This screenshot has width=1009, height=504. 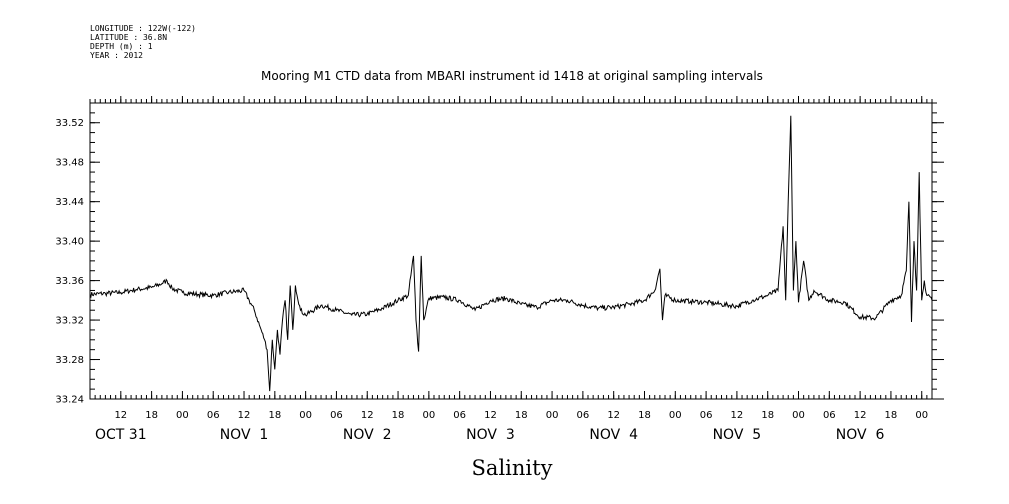 What do you see at coordinates (69, 400) in the screenshot?
I see `y-tick-label: 33.24` at bounding box center [69, 400].